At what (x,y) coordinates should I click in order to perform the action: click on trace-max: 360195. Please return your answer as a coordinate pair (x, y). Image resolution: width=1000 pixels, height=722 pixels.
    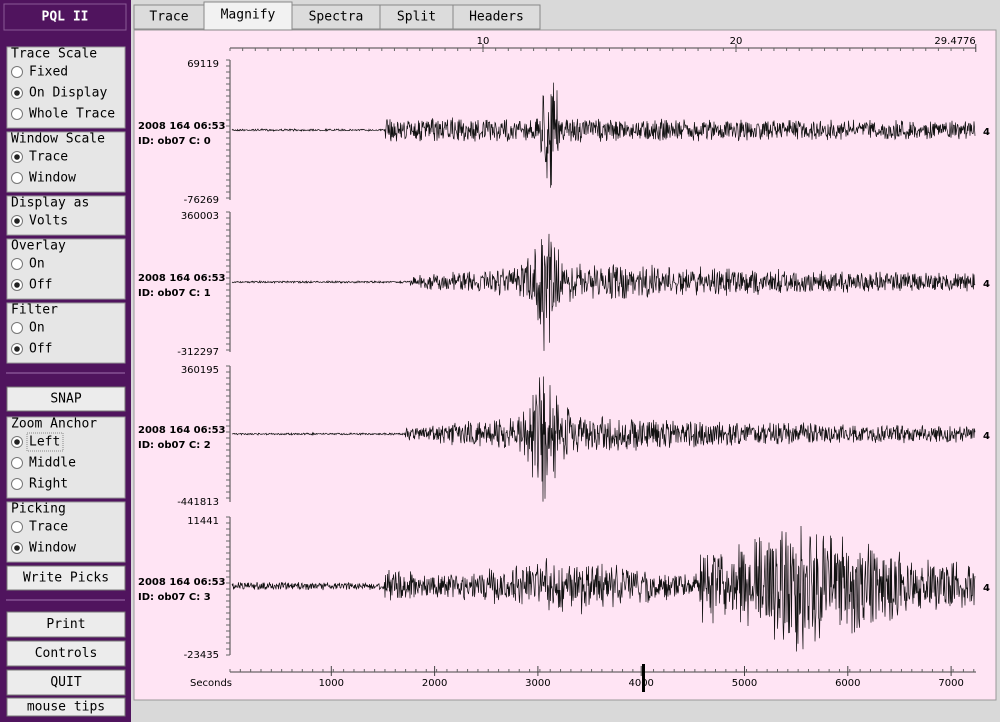
    Looking at the image, I should click on (200, 370).